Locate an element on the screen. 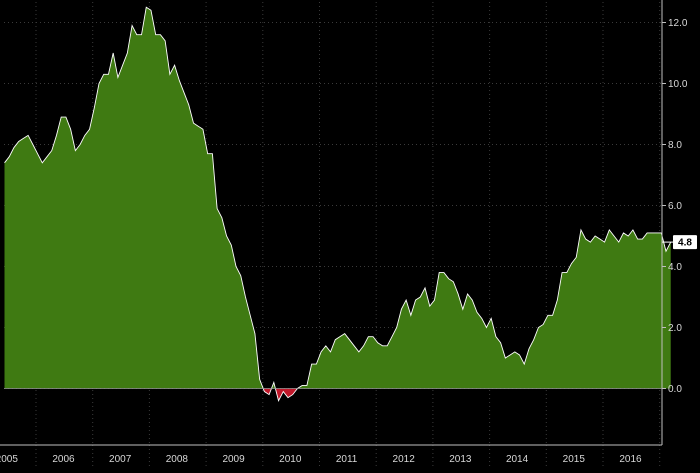 The height and width of the screenshot is (473, 700). x-tick-label: 2006 is located at coordinates (63, 459).